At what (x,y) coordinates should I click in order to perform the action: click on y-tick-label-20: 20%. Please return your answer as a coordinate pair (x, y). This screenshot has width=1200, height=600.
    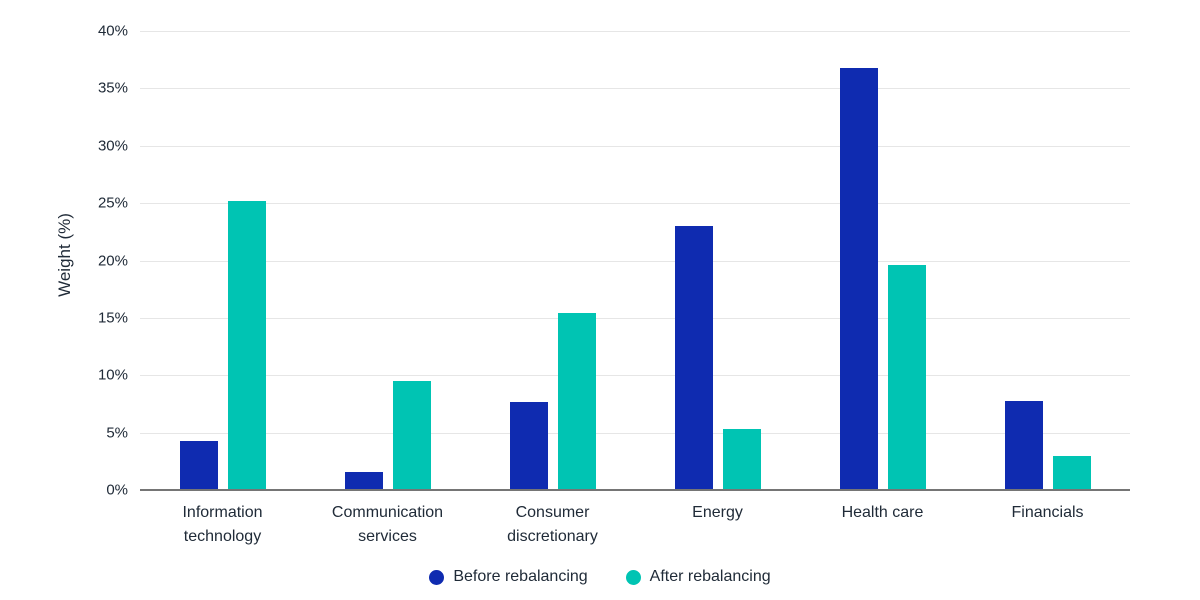
    Looking at the image, I should click on (112, 260).